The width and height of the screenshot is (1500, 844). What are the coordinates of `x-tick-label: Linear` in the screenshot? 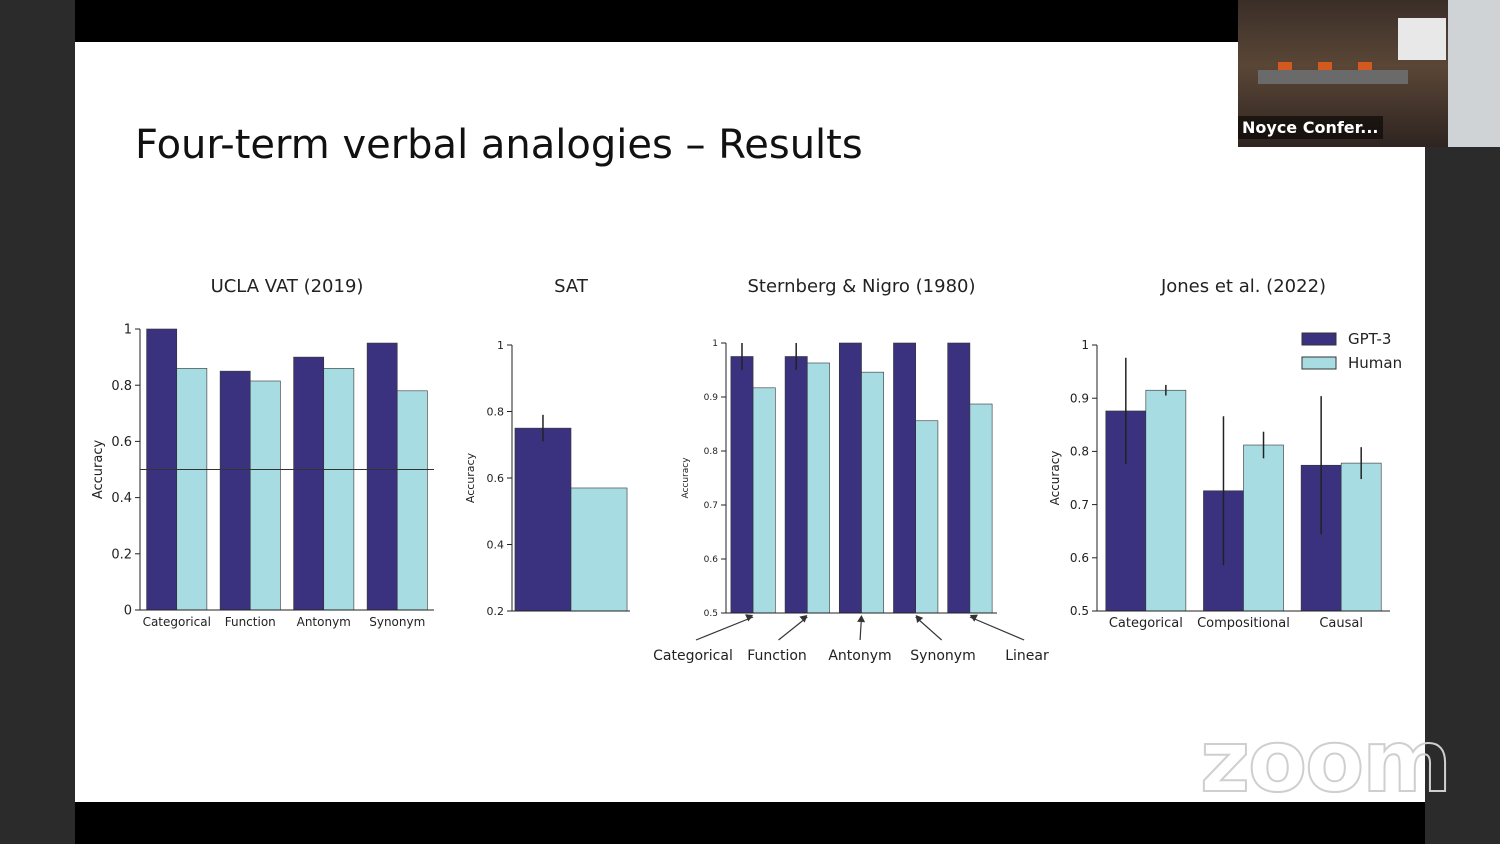 It's located at (1027, 656).